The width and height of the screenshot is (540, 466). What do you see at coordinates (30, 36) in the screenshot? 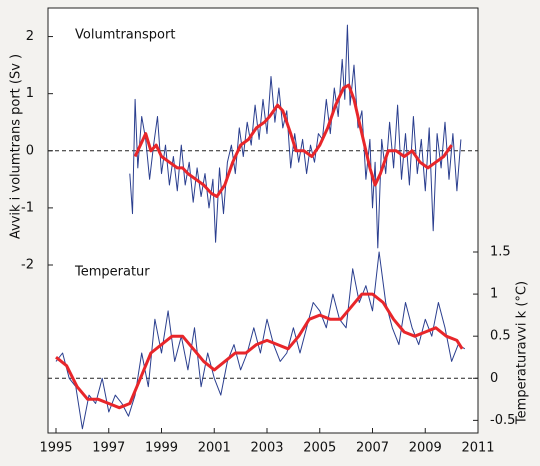
I see `y-tick-label: 2` at bounding box center [30, 36].